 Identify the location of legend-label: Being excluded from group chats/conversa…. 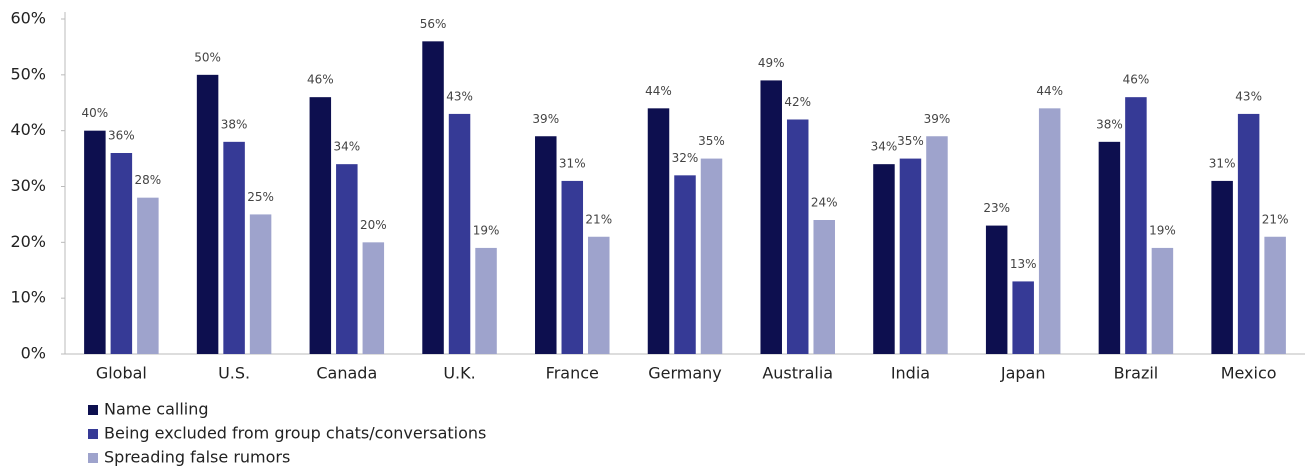
(295, 433).